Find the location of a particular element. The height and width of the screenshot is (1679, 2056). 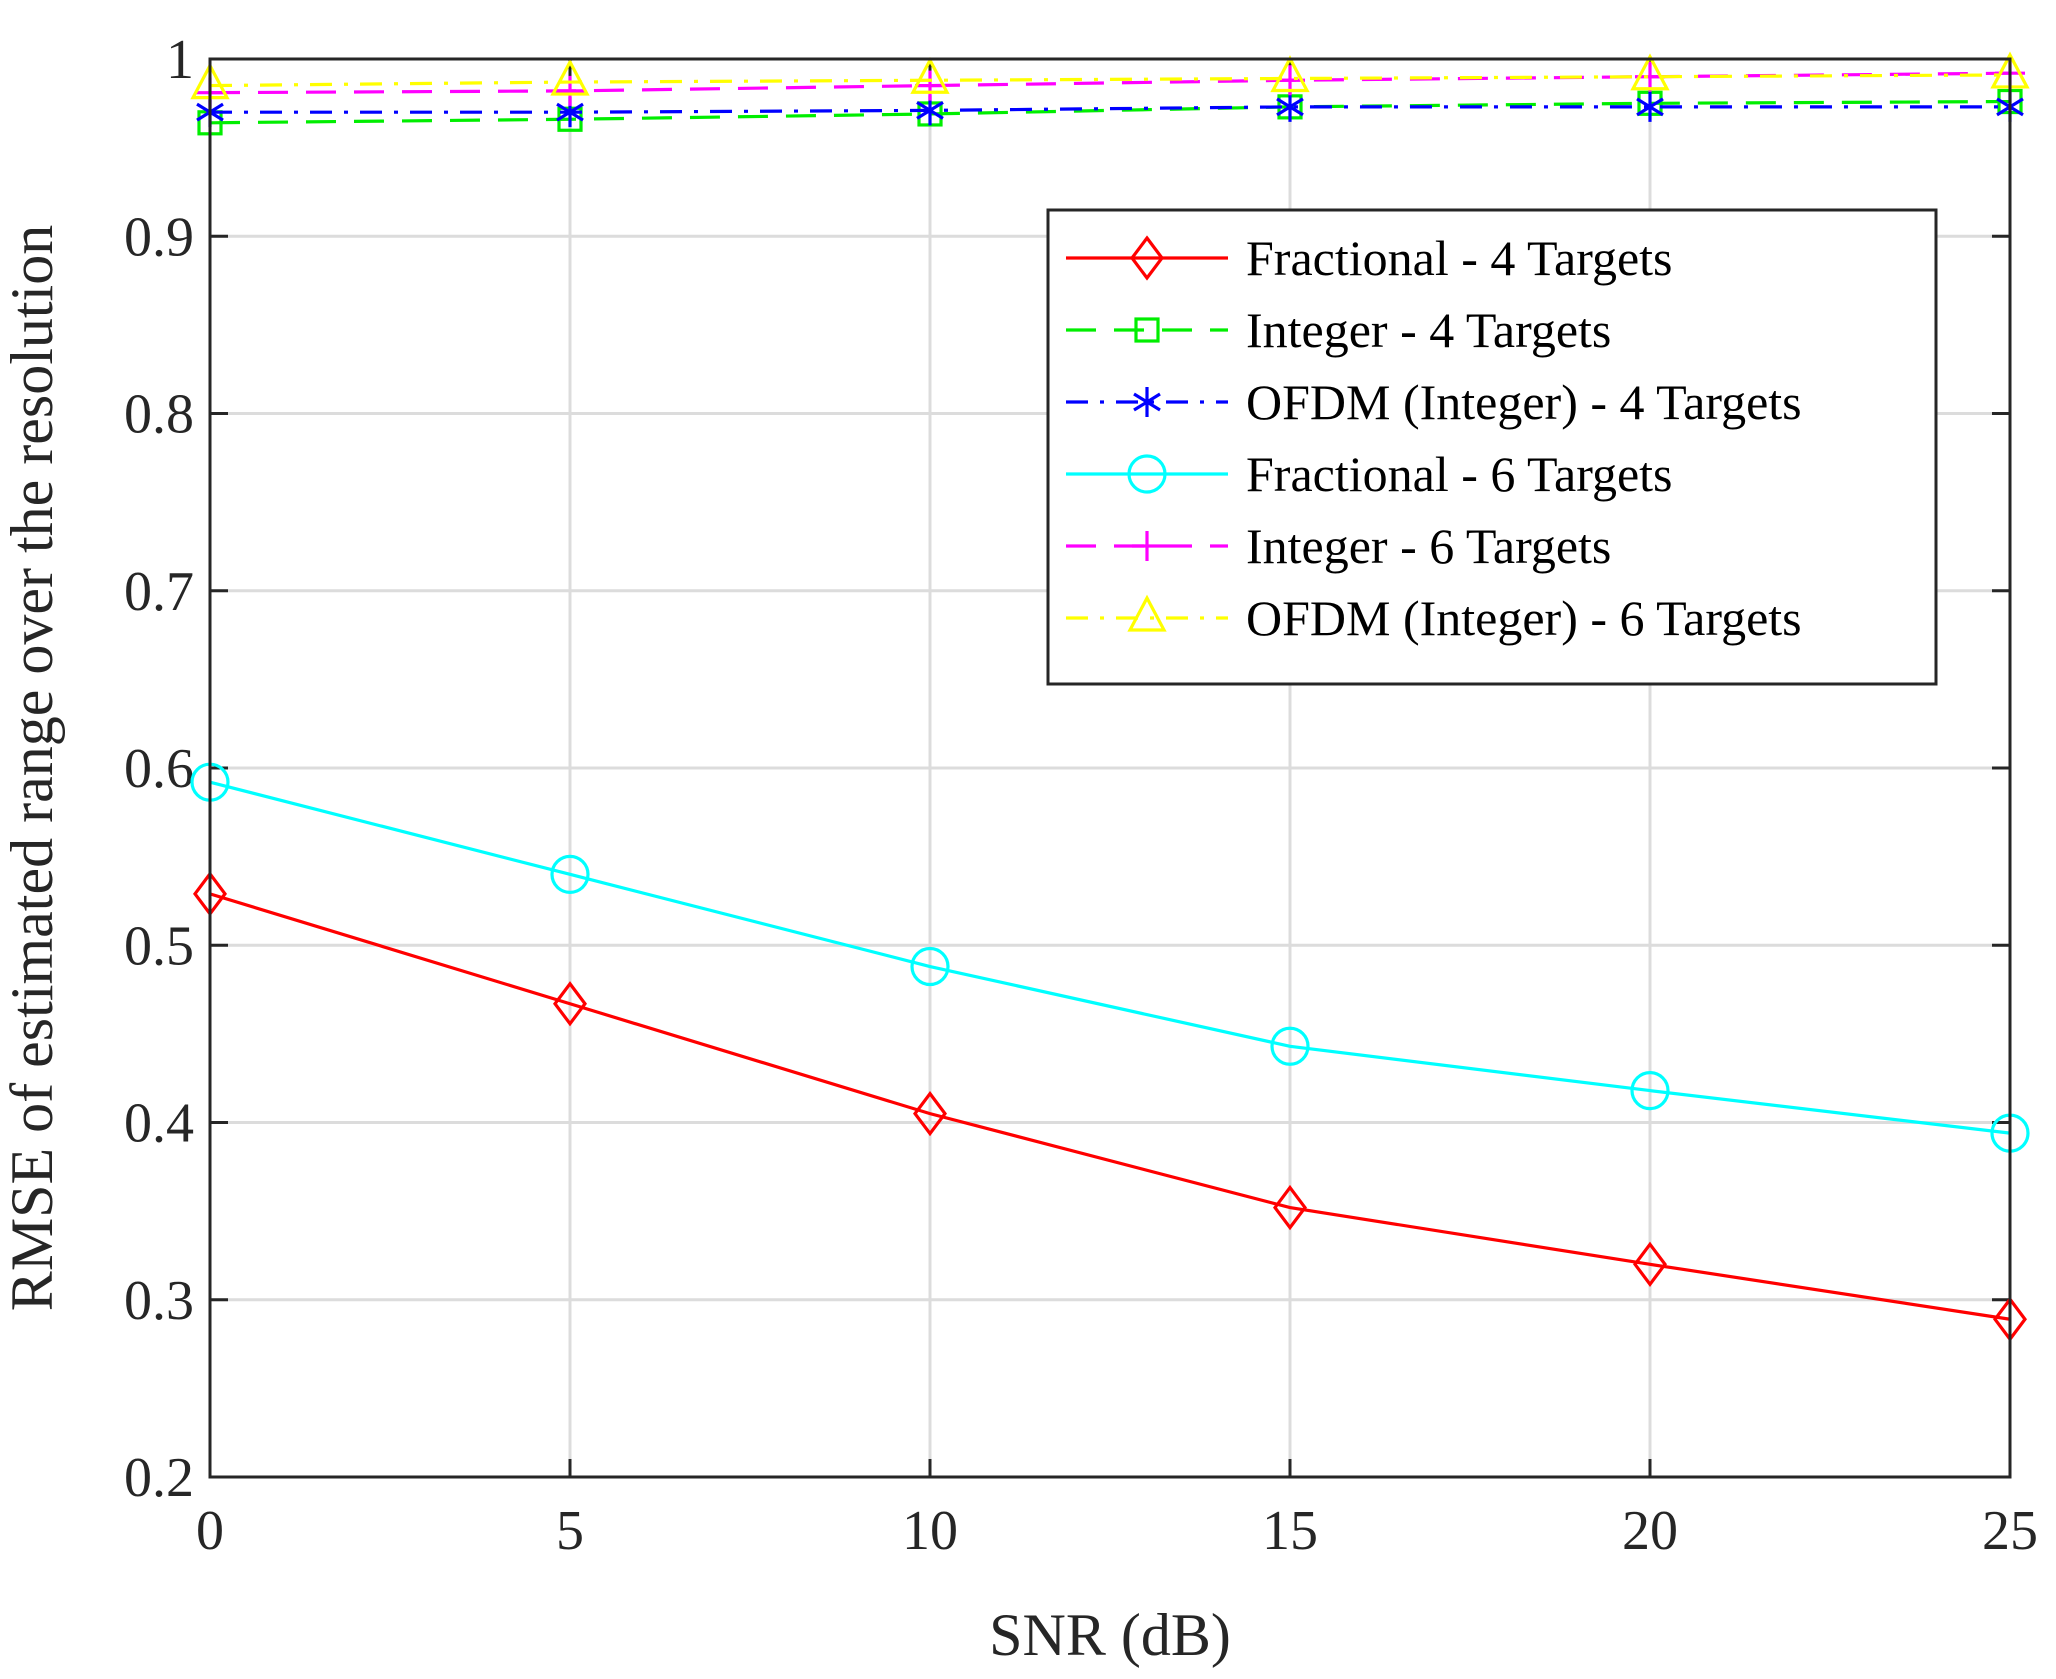

y-tick-label: 0.8 is located at coordinates (159, 415).